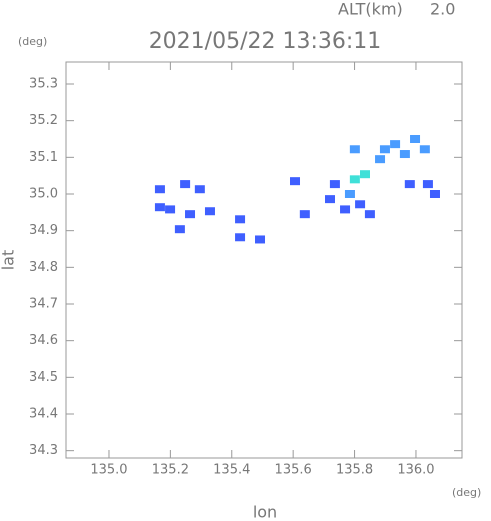 The height and width of the screenshot is (521, 491). Describe the element at coordinates (43, 267) in the screenshot. I see `y-tick-label: 34.8` at that location.